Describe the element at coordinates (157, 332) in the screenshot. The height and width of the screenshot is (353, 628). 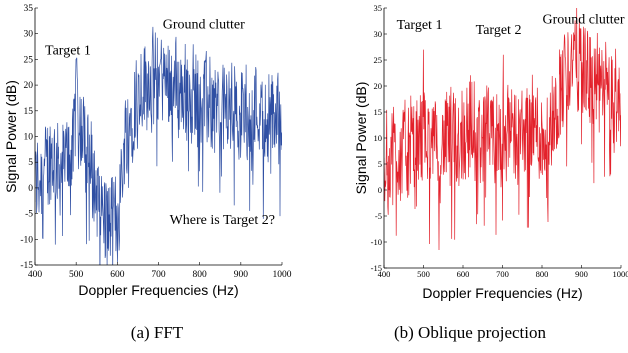
I see `panel-caption: (a) FFT` at that location.